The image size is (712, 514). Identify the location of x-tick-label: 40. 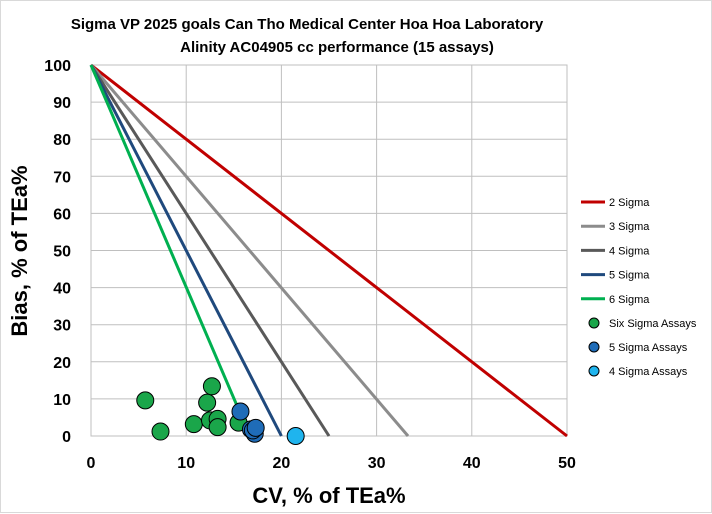
(472, 463).